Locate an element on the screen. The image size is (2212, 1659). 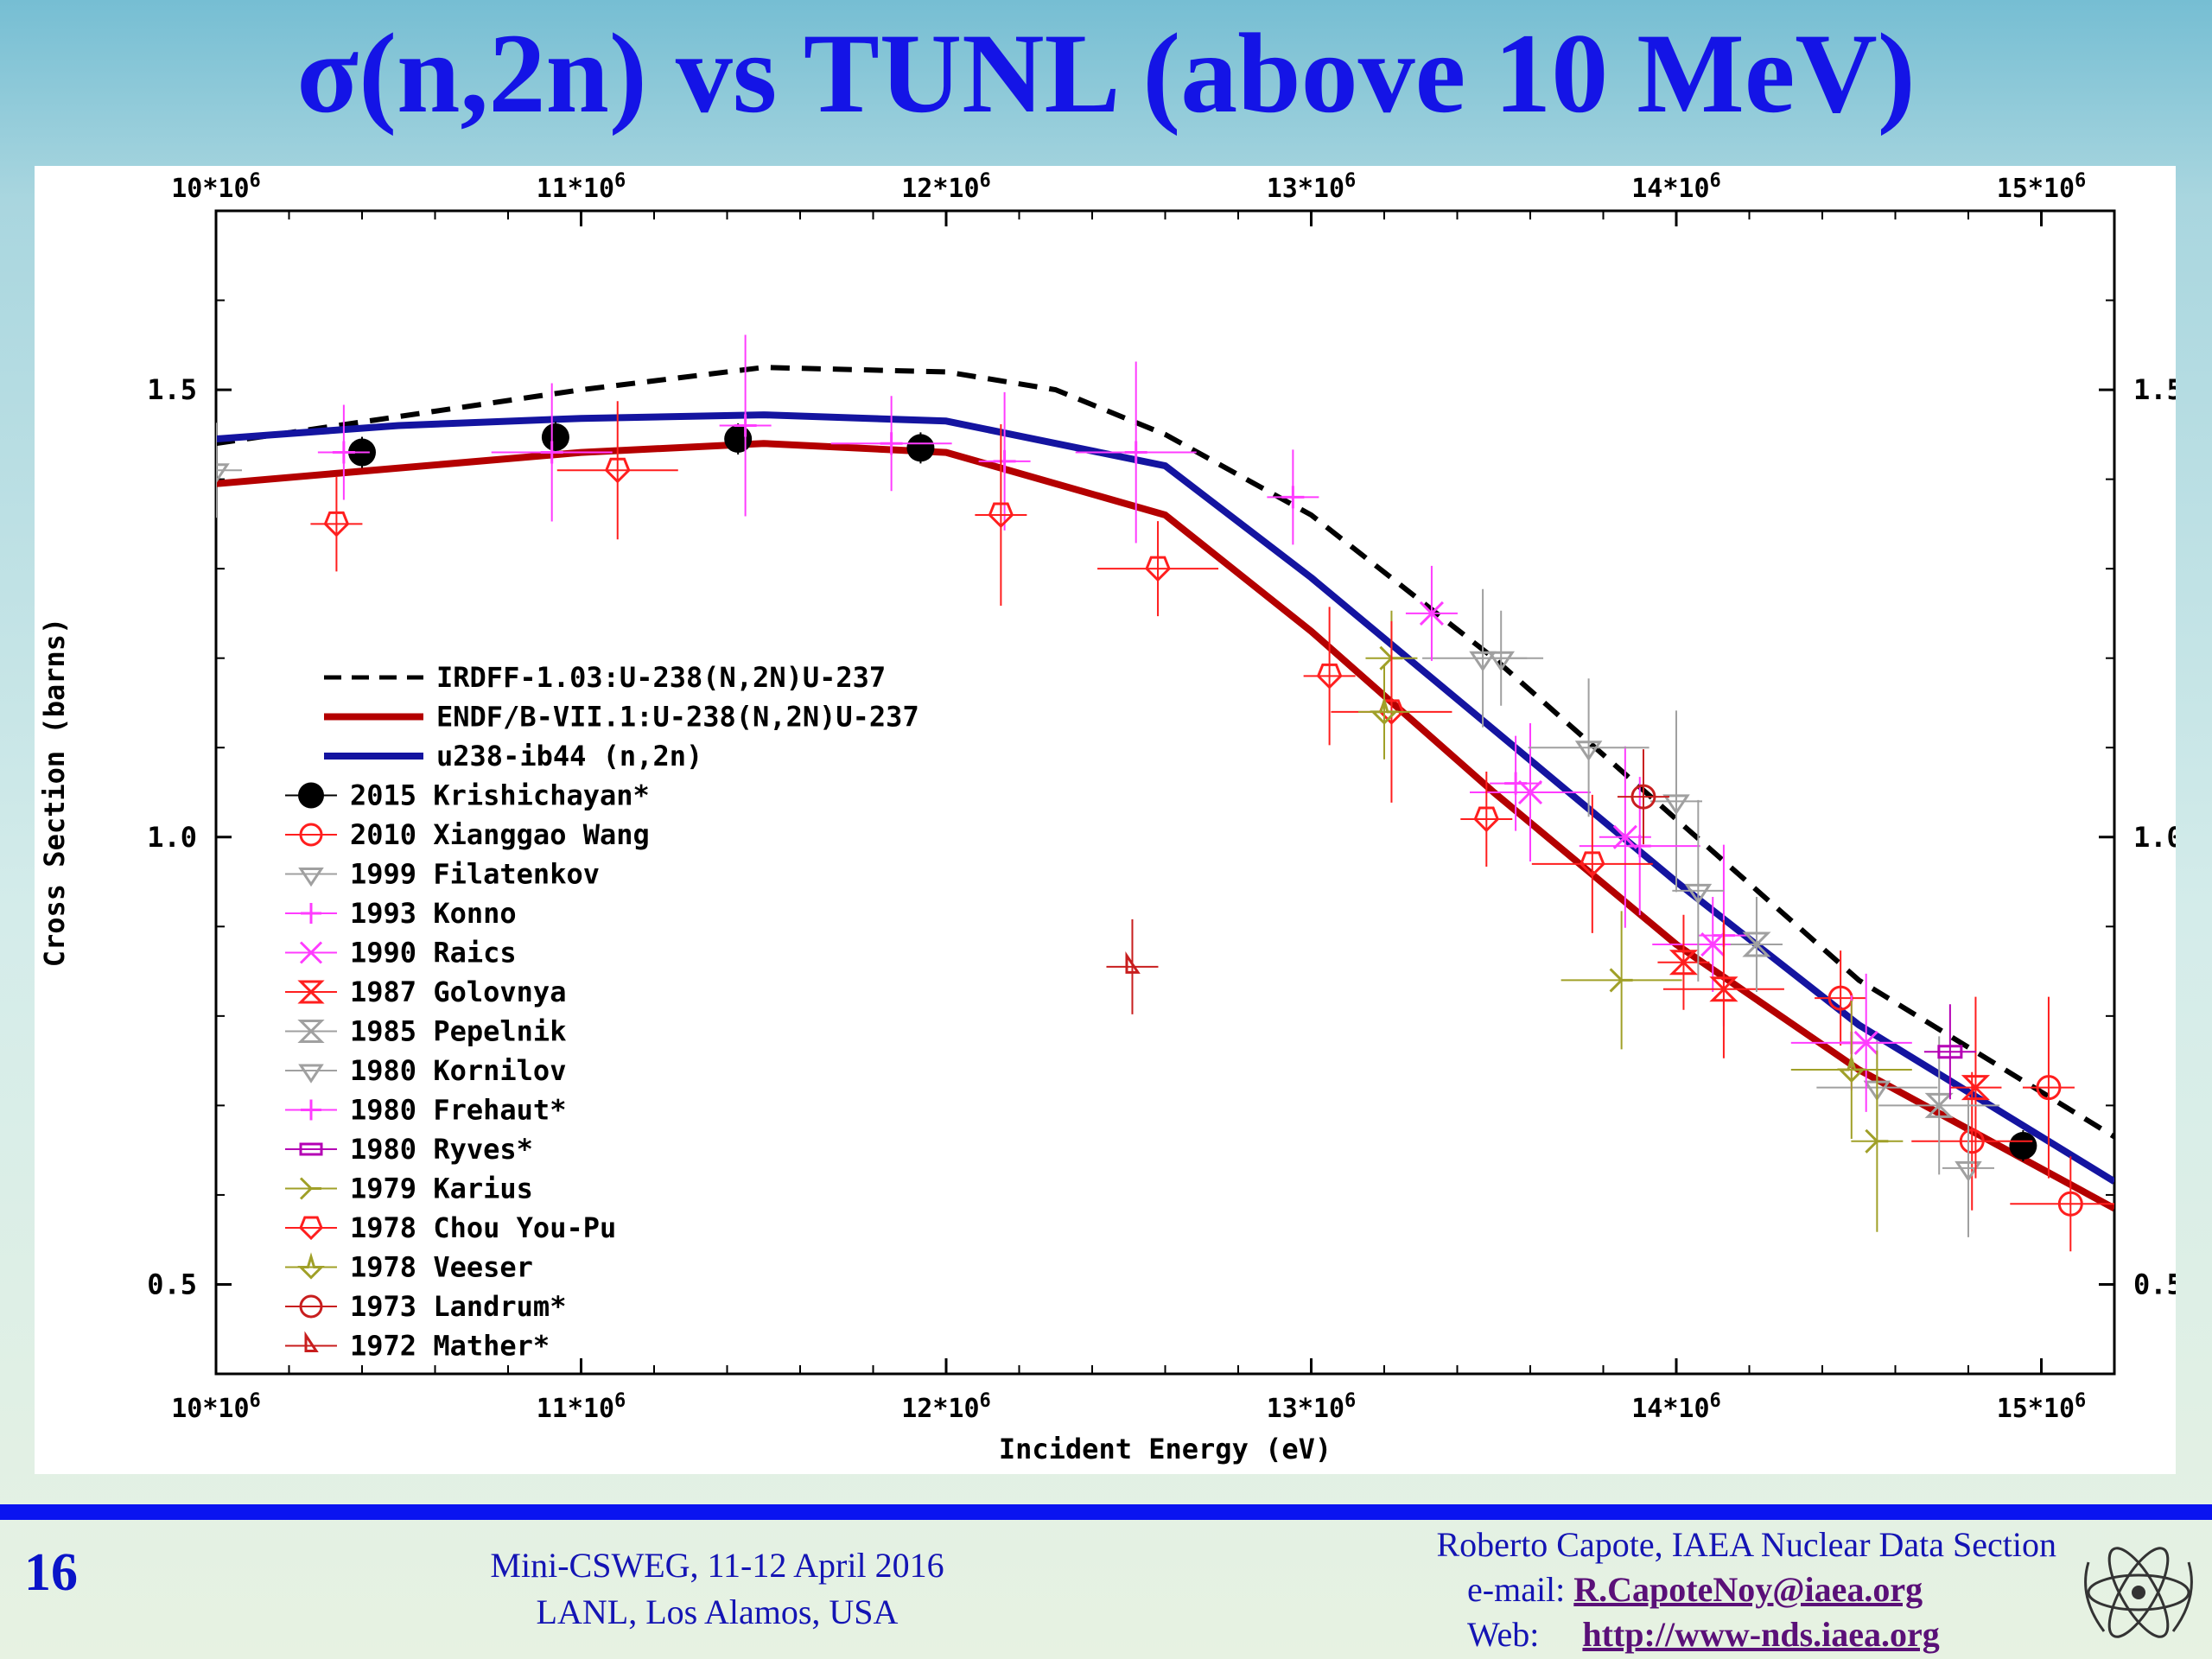
legend-label: 1980 Kornilov is located at coordinates (458, 1070).